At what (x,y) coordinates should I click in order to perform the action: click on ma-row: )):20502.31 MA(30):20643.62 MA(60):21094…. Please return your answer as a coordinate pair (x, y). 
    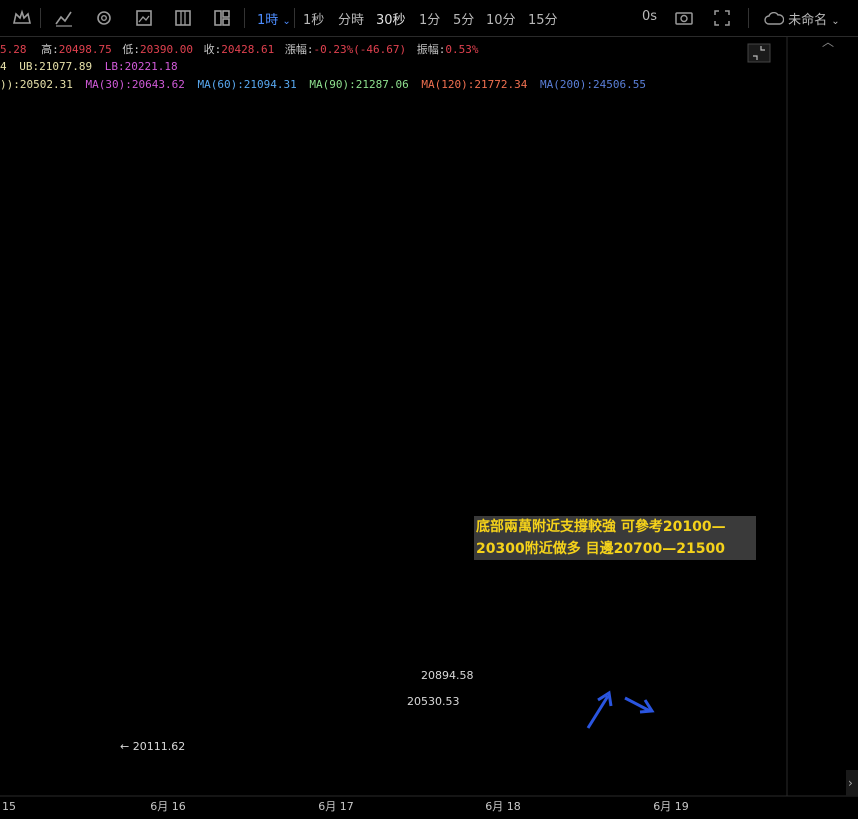
    Looking at the image, I should click on (323, 84).